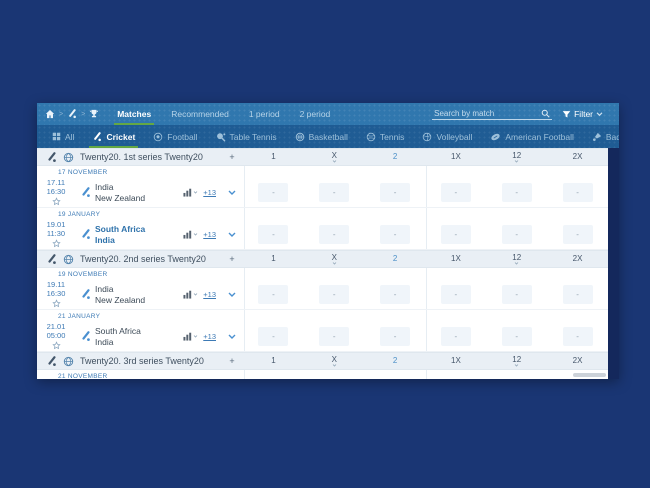  Describe the element at coordinates (142, 361) in the screenshot. I see `league-title: Twenty20. 3rd series Twenty20` at that location.